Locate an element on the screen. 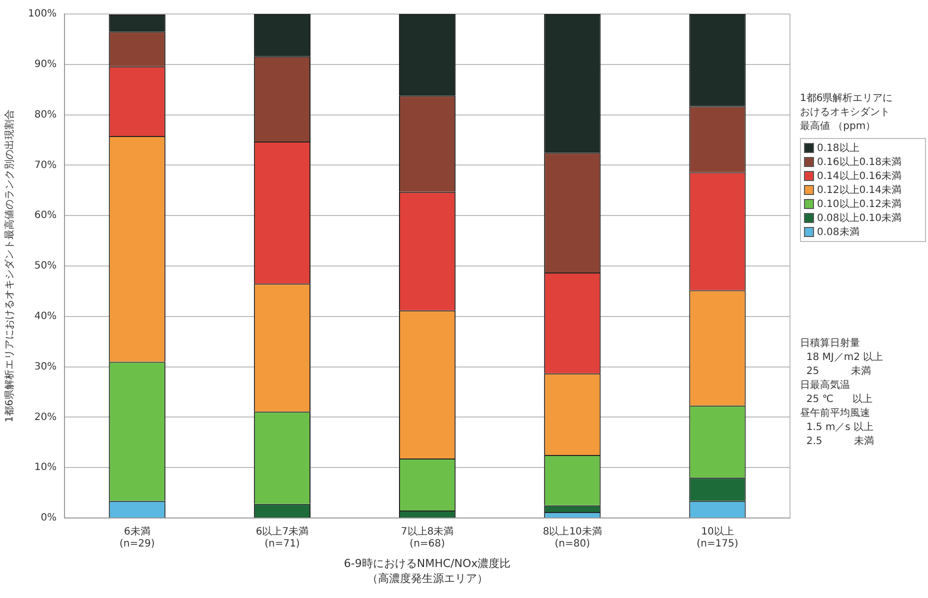  x-tick-label: 6未満 (n=29) is located at coordinates (137, 538).